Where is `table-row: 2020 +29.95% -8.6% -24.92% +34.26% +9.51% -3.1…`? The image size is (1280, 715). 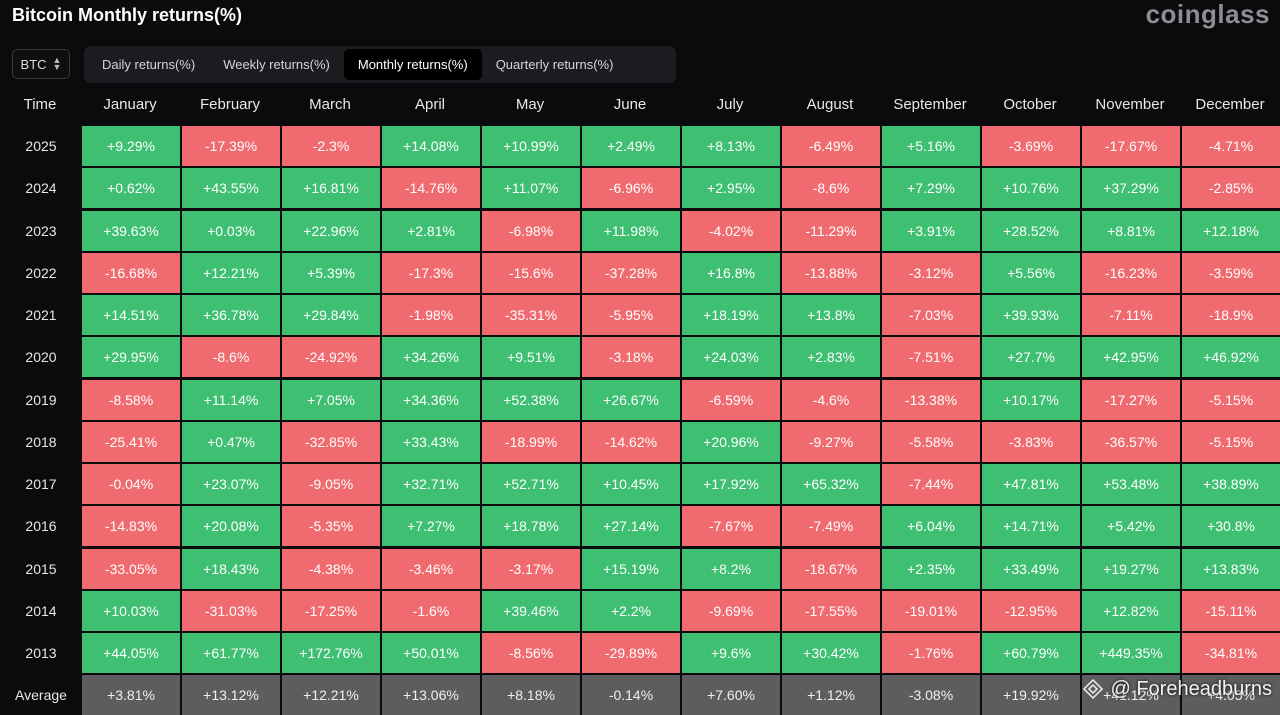
table-row: 2020 +29.95% -8.6% -24.92% +34.26% +9.51% -3.1… is located at coordinates (640, 357).